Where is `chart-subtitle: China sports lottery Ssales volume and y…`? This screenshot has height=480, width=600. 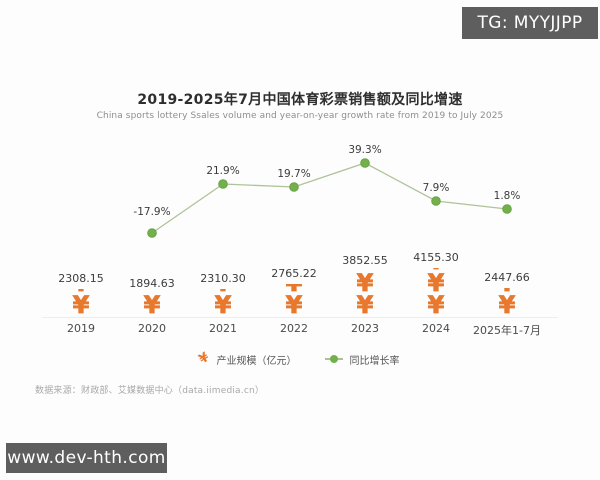
chart-subtitle: China sports lottery Ssales volume and y… is located at coordinates (300, 116).